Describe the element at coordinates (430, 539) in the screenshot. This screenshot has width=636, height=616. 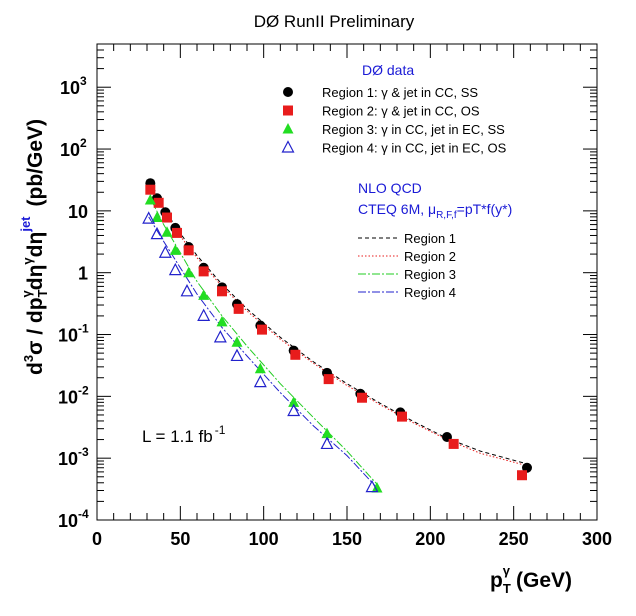
I see `x-tick-label: 200` at that location.